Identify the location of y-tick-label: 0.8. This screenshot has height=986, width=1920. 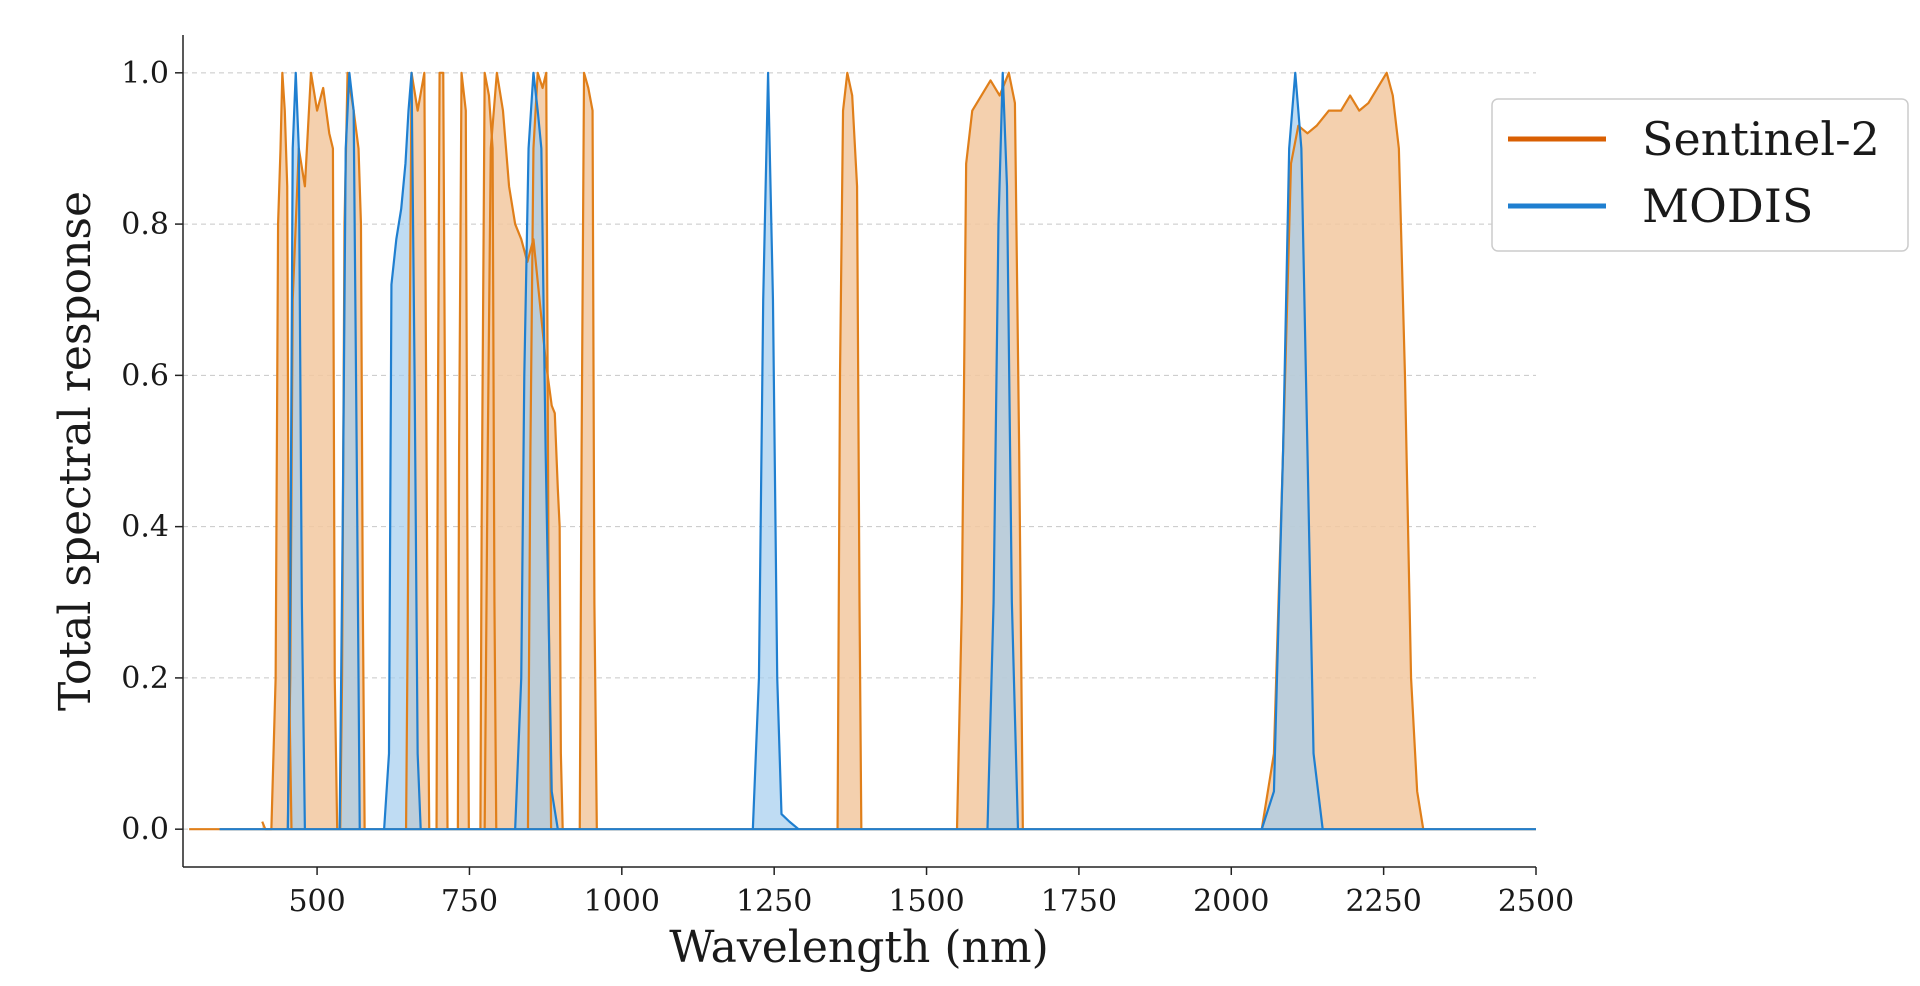
(145, 224).